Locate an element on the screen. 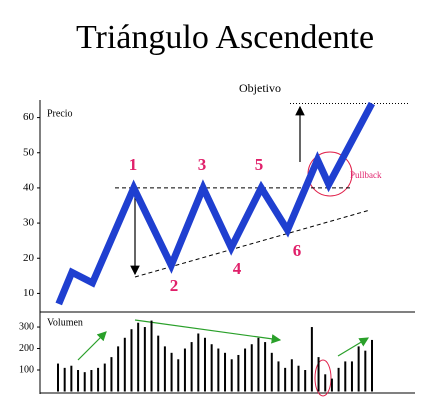  annotation: 3 is located at coordinates (202, 164).